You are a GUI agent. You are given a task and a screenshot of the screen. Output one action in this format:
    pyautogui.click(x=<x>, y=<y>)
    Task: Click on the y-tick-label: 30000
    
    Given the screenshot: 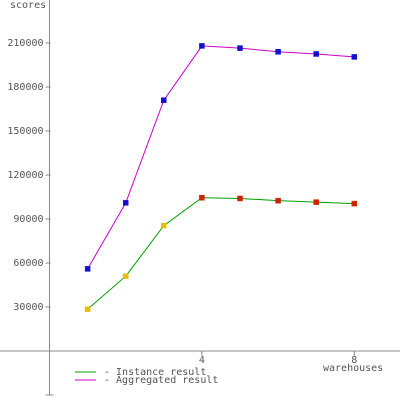 What is the action you would take?
    pyautogui.click(x=28, y=307)
    